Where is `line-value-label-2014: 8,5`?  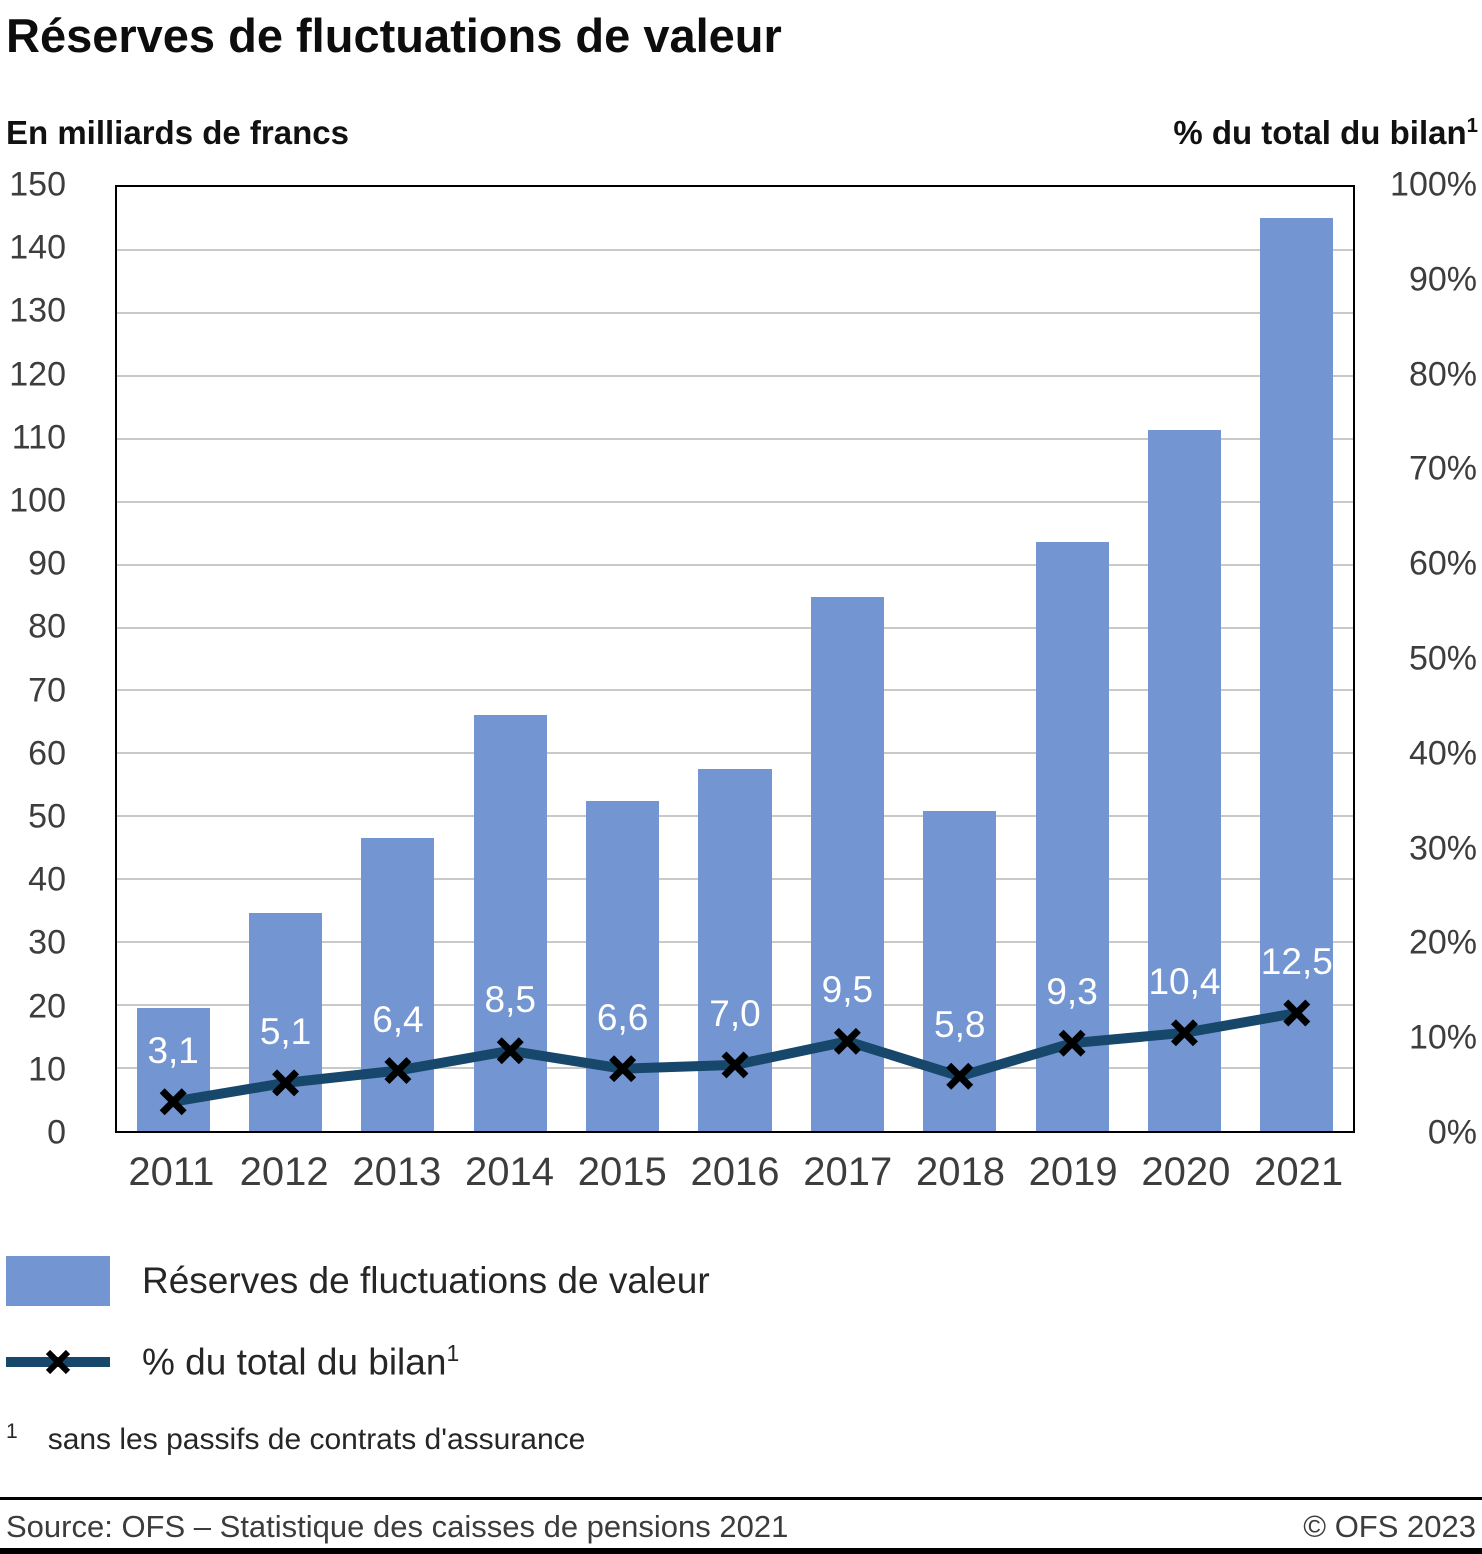
line-value-label-2014: 8,5 is located at coordinates (510, 999).